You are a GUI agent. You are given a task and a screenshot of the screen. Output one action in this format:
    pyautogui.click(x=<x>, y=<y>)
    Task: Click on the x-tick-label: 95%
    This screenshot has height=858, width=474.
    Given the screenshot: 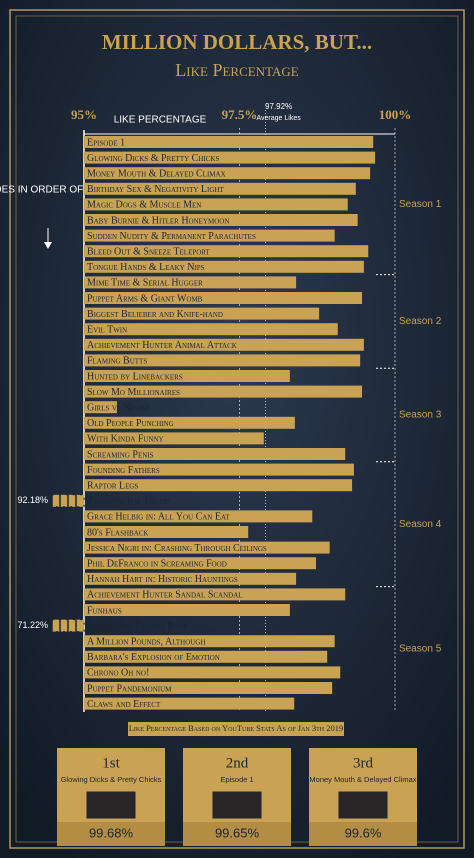 What is the action you would take?
    pyautogui.click(x=84, y=114)
    